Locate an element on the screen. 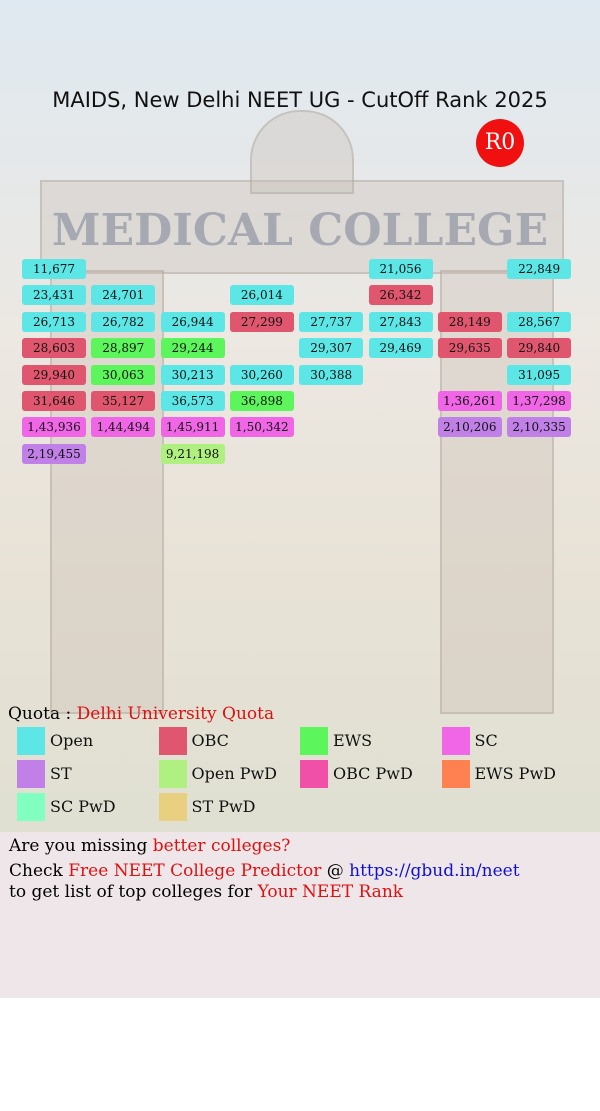  rank-cell: 21,056 is located at coordinates (400, 269).